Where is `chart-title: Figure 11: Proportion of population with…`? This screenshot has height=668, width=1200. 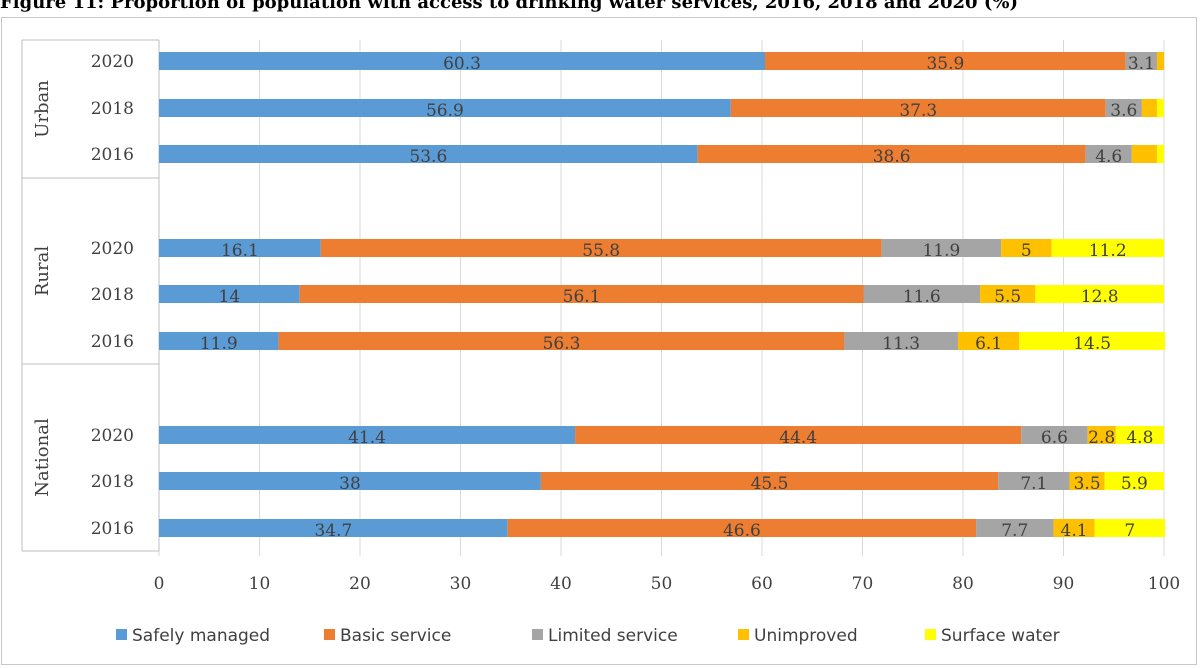 chart-title: Figure 11: Proportion of population with… is located at coordinates (509, 6).